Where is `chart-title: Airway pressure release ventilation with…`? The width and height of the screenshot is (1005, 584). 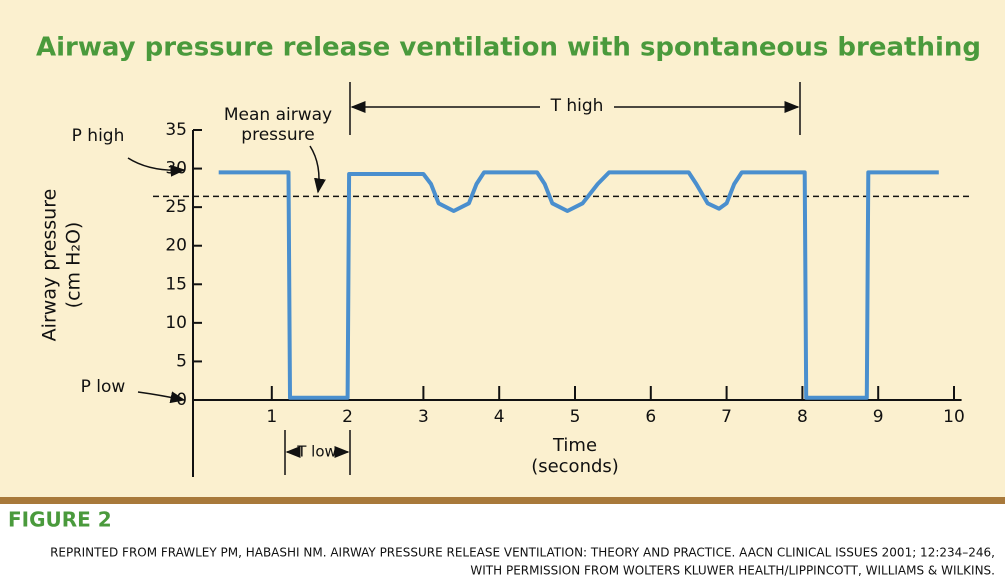
chart-title: Airway pressure release ventilation with… is located at coordinates (508, 48).